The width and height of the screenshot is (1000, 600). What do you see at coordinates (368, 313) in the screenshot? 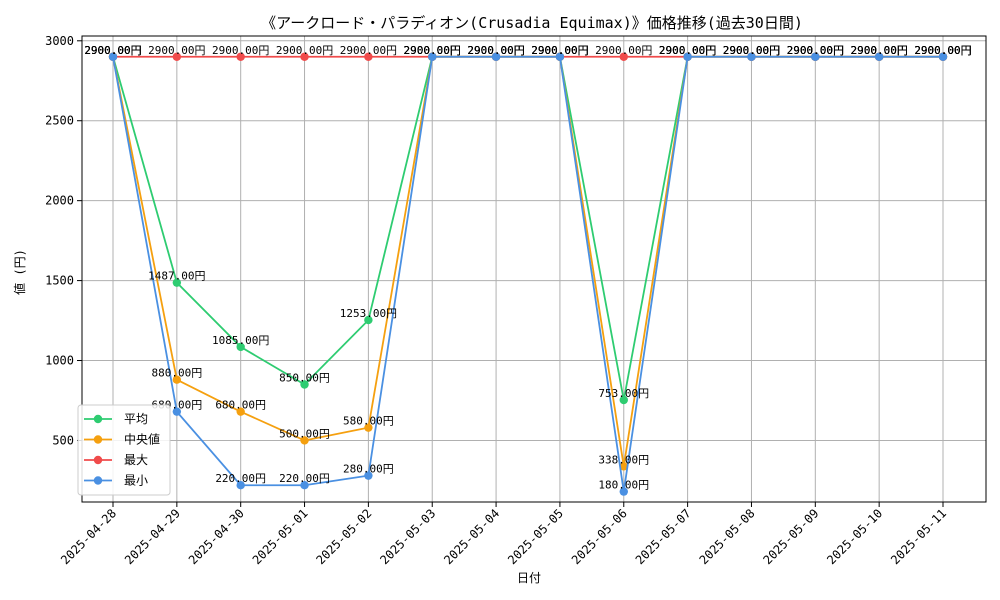
I see `data-label: 1253.00円` at bounding box center [368, 313].